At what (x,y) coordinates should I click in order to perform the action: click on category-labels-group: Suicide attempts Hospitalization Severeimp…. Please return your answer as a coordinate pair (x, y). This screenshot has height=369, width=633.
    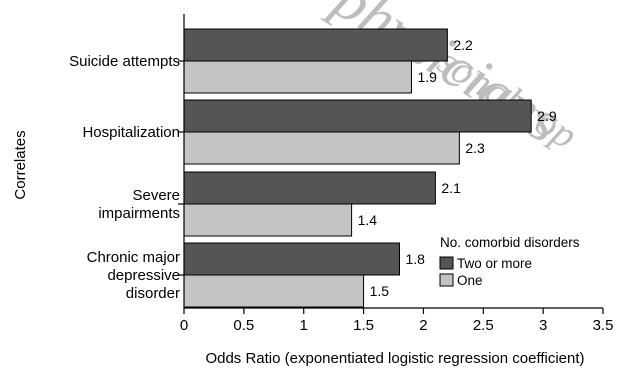
    Looking at the image, I should click on (124, 177).